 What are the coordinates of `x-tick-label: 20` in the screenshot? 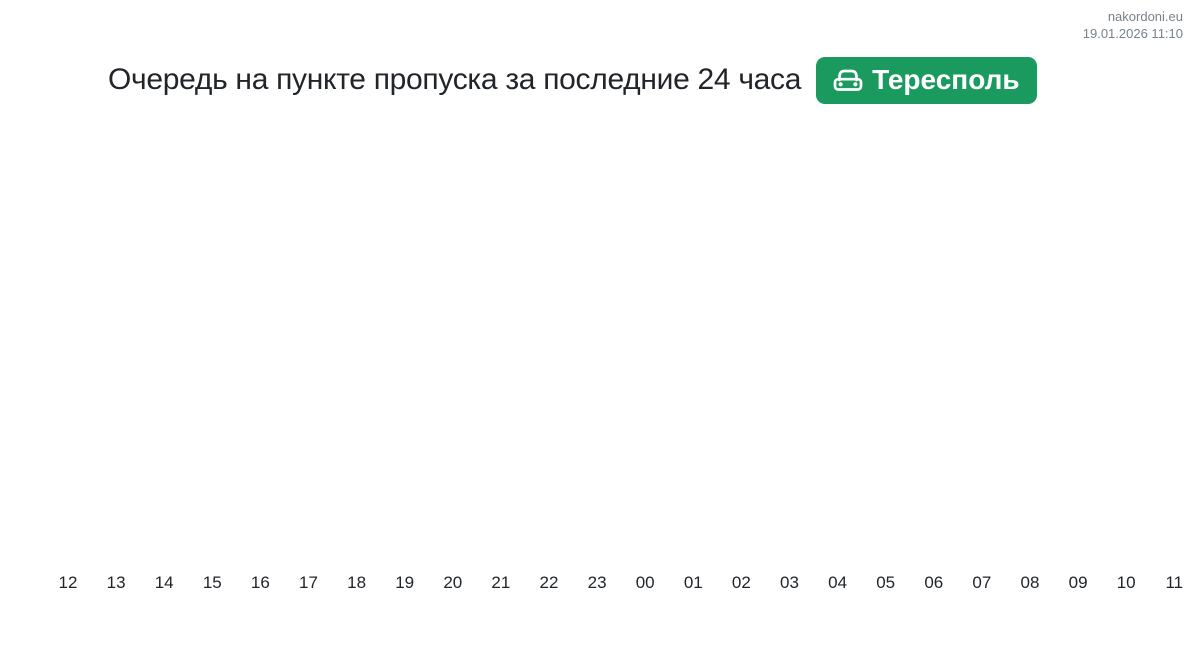 It's located at (453, 582).